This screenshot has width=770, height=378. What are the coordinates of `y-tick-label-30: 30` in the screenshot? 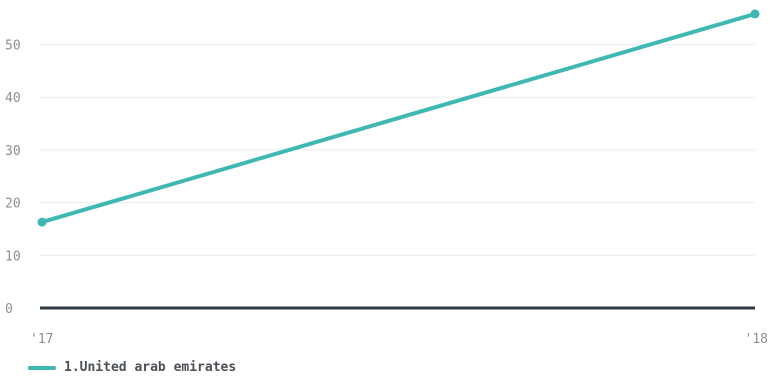 It's located at (13, 151).